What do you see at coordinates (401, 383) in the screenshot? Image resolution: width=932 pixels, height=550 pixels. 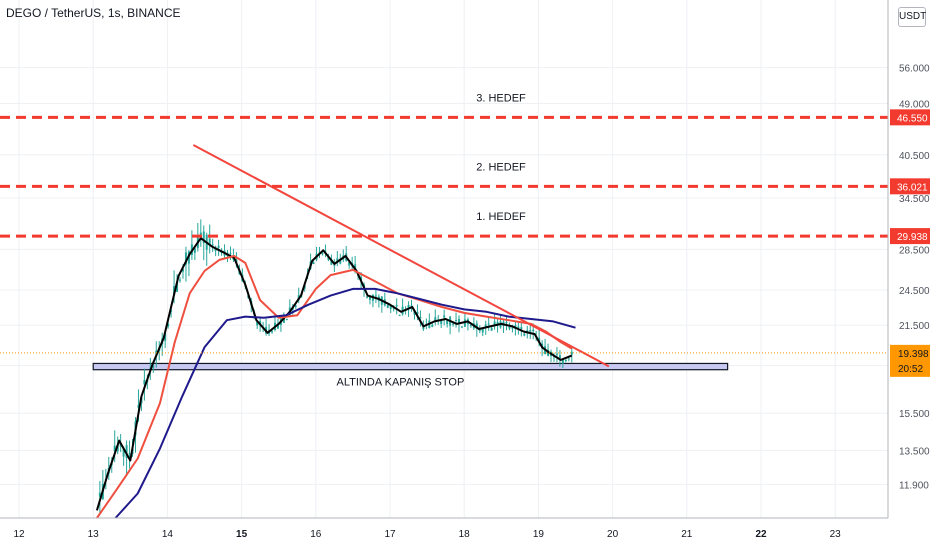 I see `stop-zone-label: ALTINDA KAPANIŞ STOP` at bounding box center [401, 383].